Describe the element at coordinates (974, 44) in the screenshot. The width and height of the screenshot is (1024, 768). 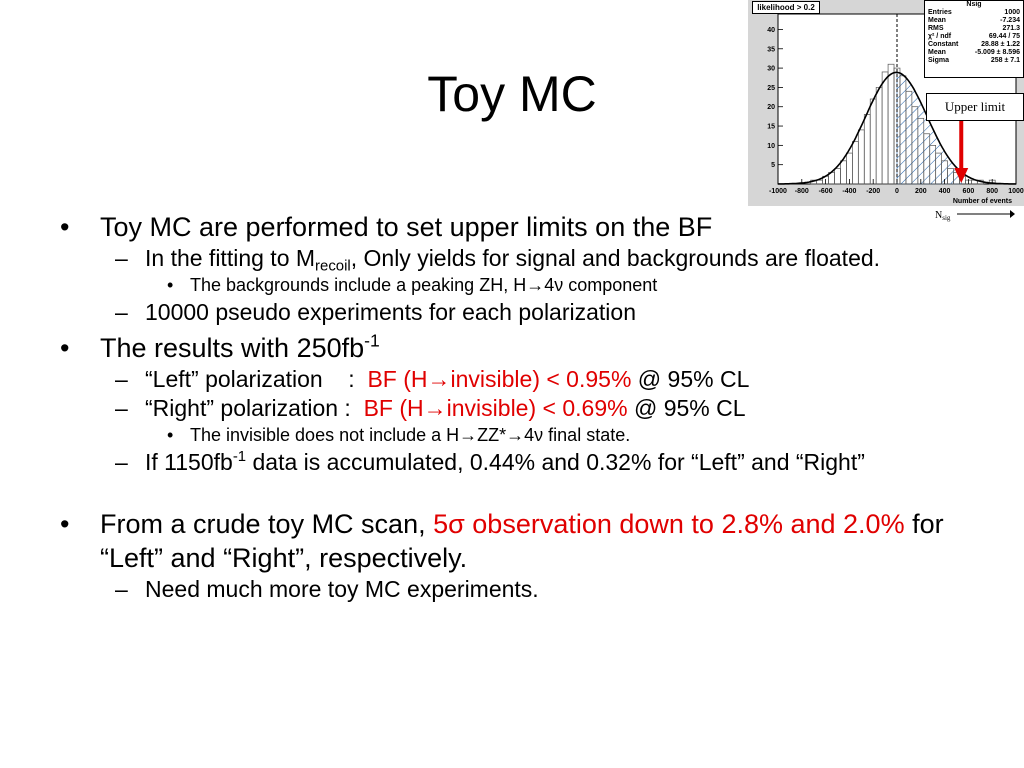
I see `stats-row: Constant 28.88 ± 1.22` at that location.